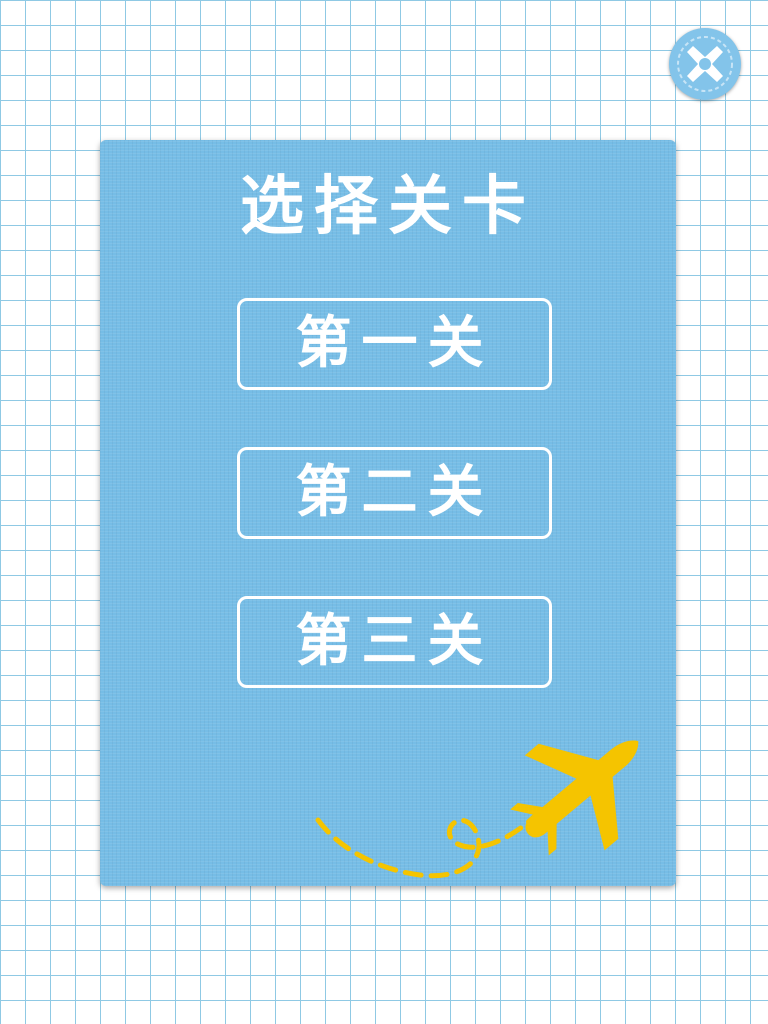 The image size is (768, 1024). Describe the element at coordinates (431, 840) in the screenshot. I see `flight-trail` at that location.